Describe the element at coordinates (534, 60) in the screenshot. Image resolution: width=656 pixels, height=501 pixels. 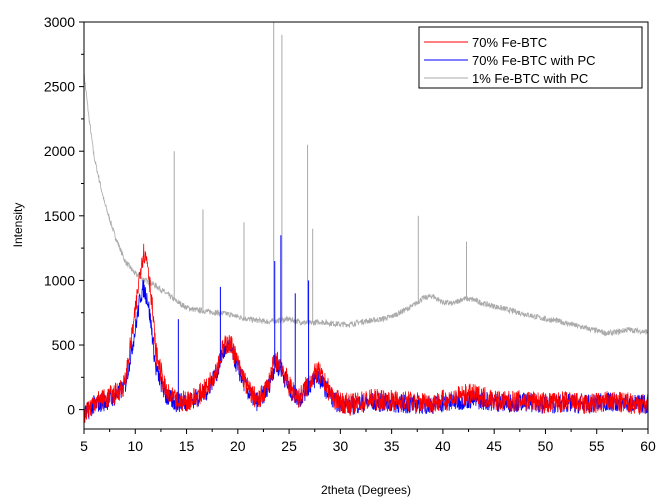
I see `legend-label-1: 70% Fe-BTC with PC` at that location.